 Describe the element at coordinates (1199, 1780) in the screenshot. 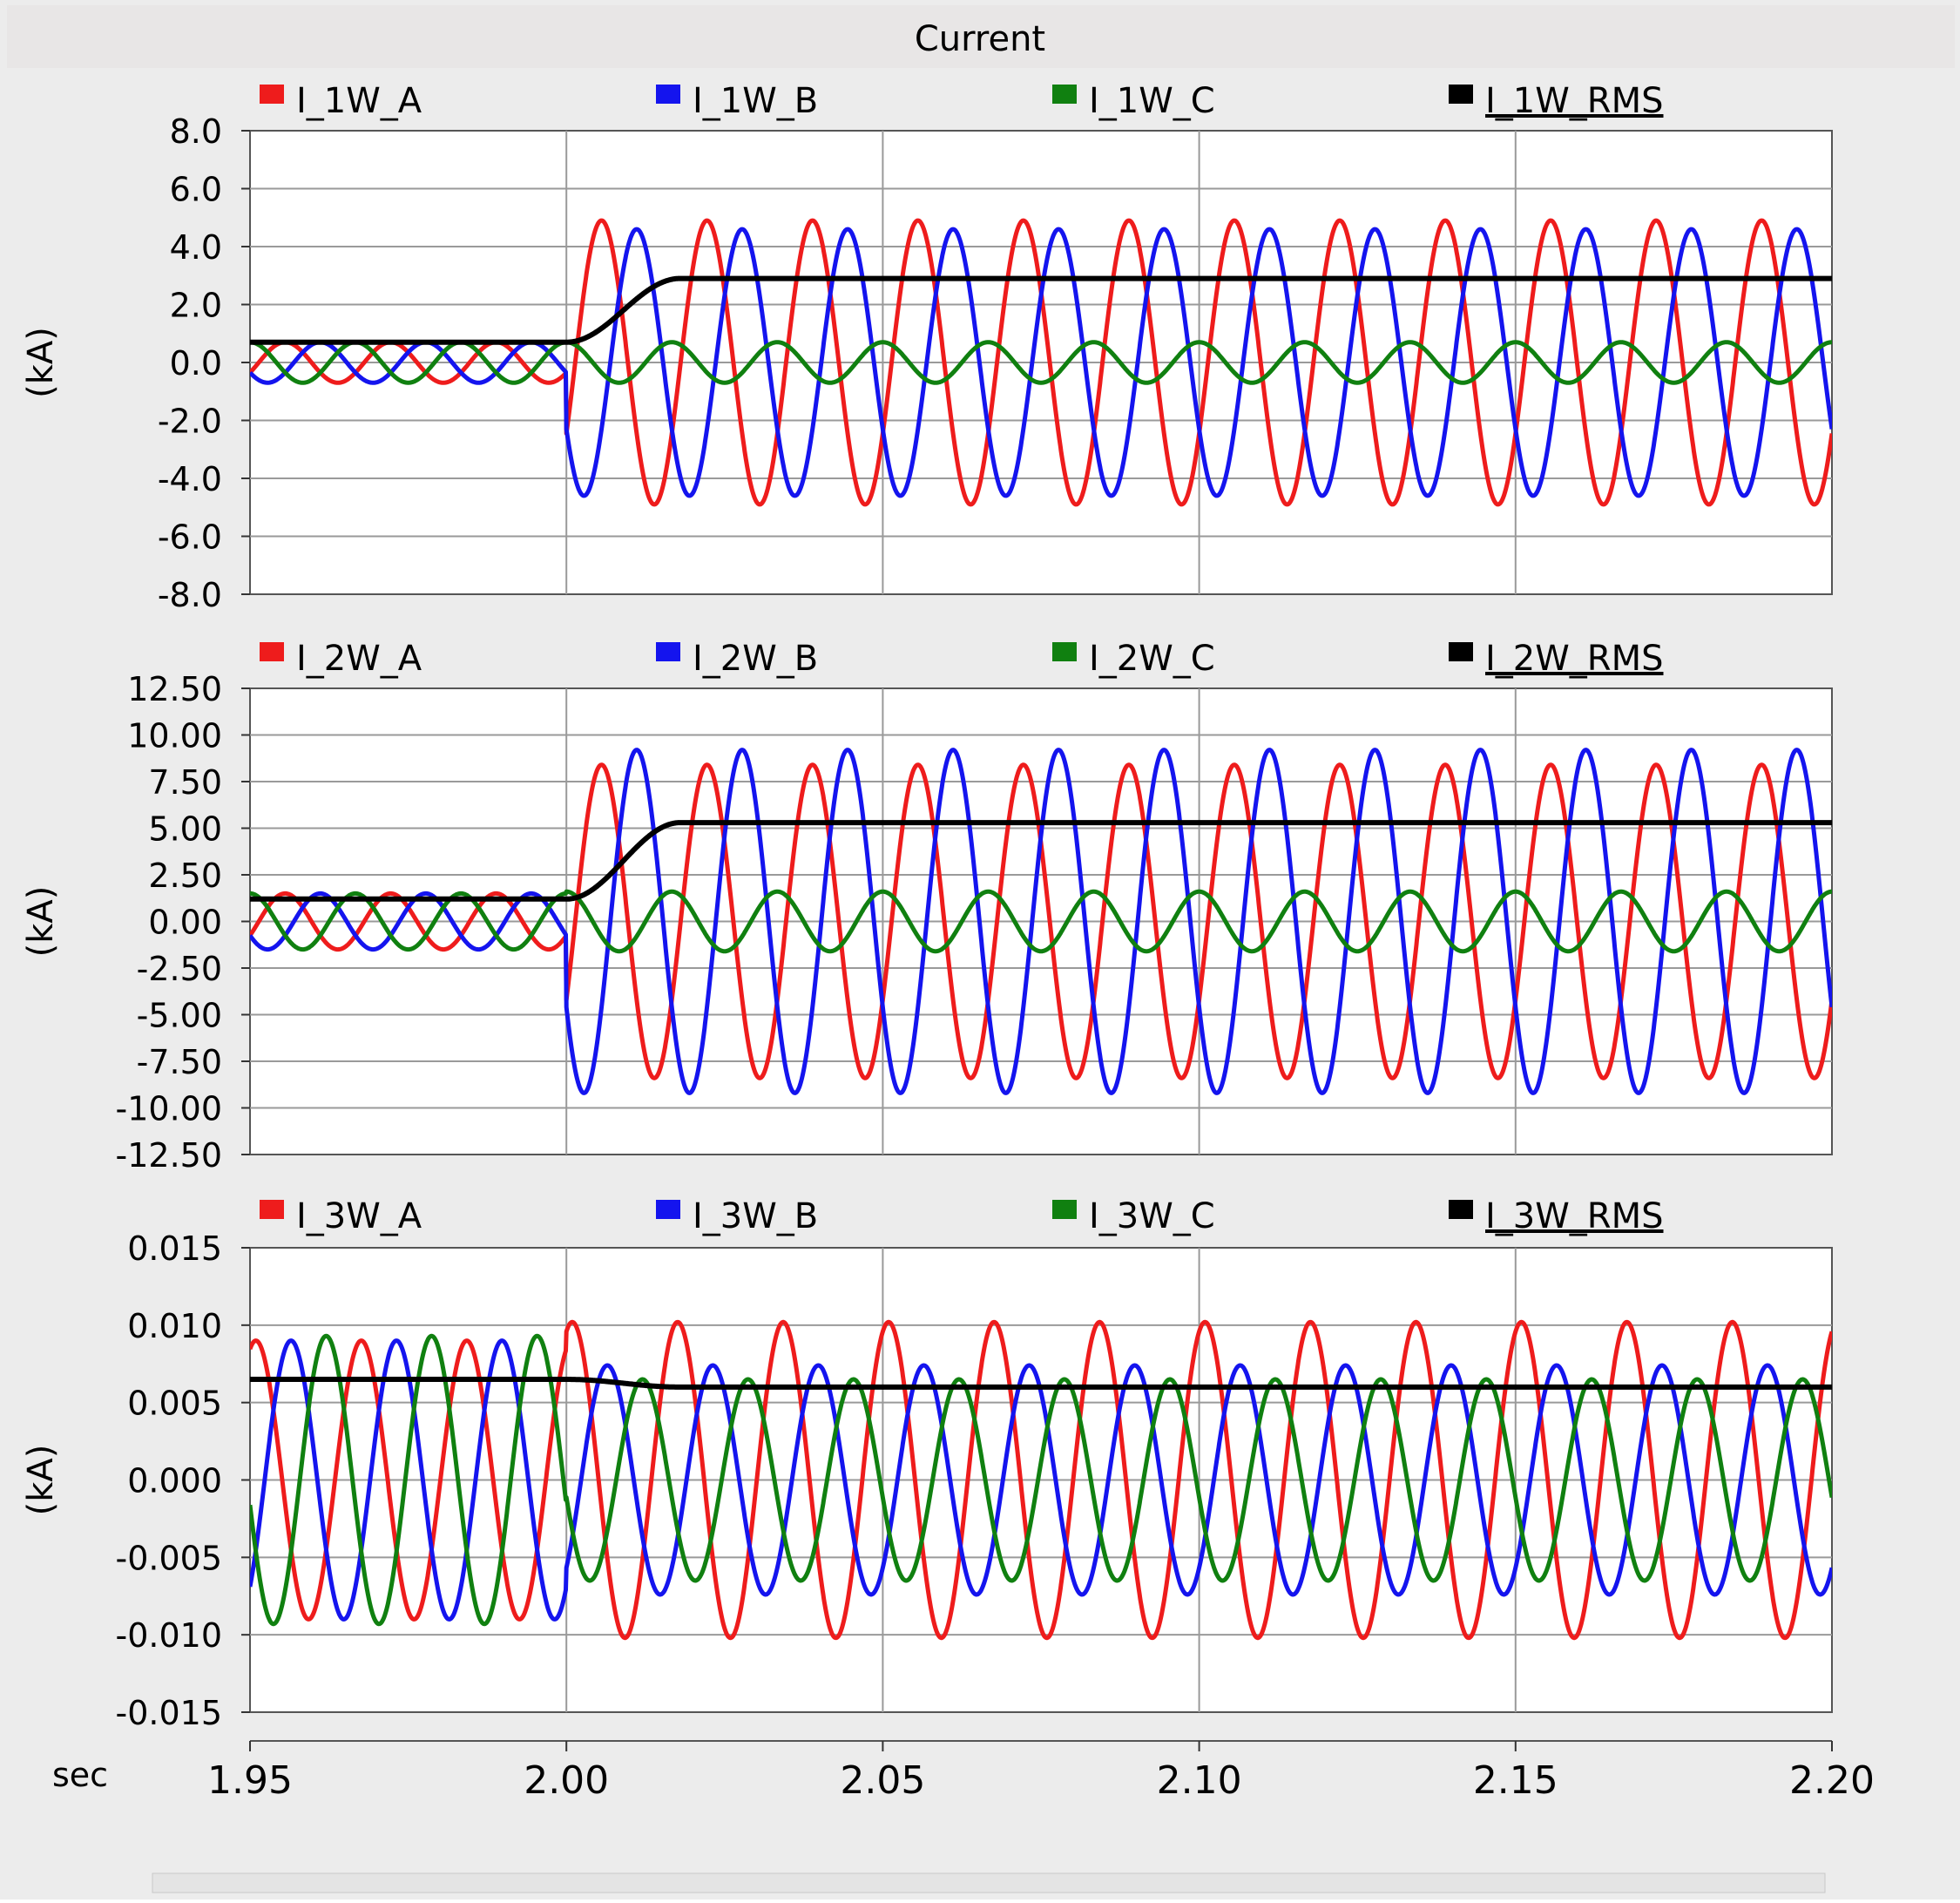

I see `x-tick-label: 2.10` at that location.